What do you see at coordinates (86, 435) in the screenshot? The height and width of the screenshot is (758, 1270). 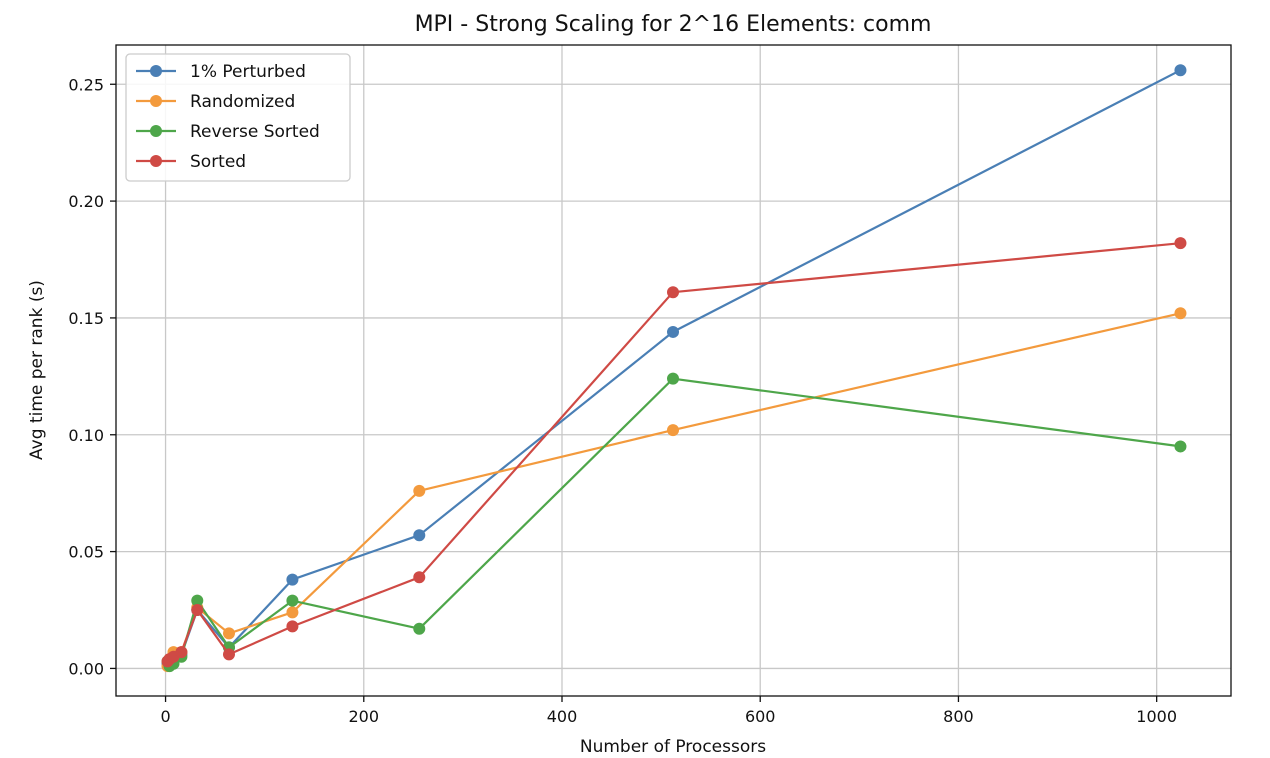 I see `y-tick-label: 0.10` at bounding box center [86, 435].